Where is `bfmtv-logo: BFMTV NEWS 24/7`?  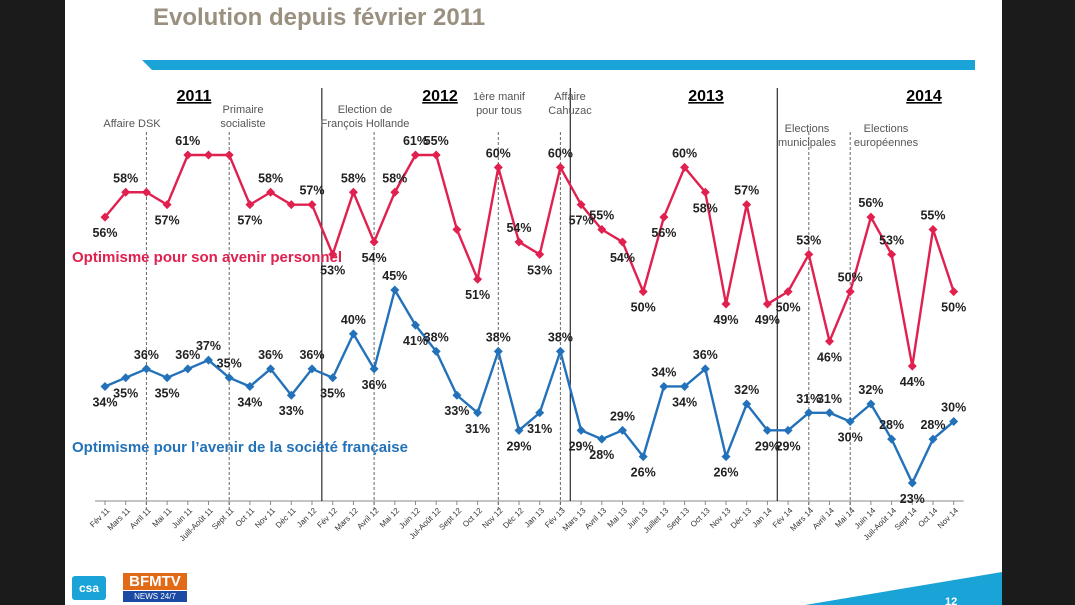
bfmtv-logo: BFMTV NEWS 24/7 is located at coordinates (155, 587).